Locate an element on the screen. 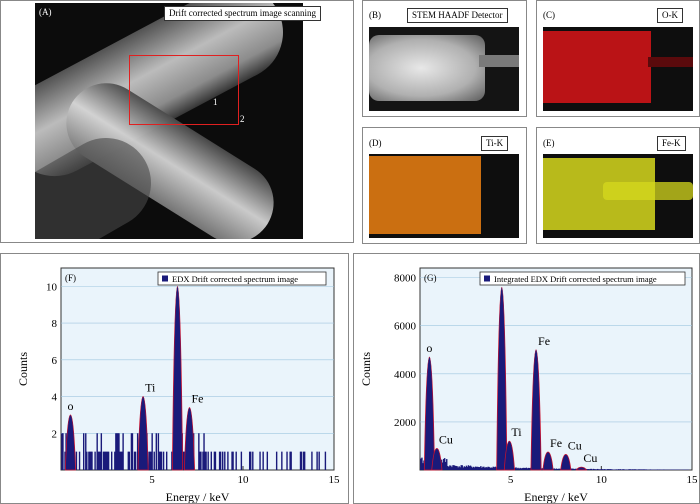 The image size is (700, 504). roi-2-label: 2 is located at coordinates (242, 119).